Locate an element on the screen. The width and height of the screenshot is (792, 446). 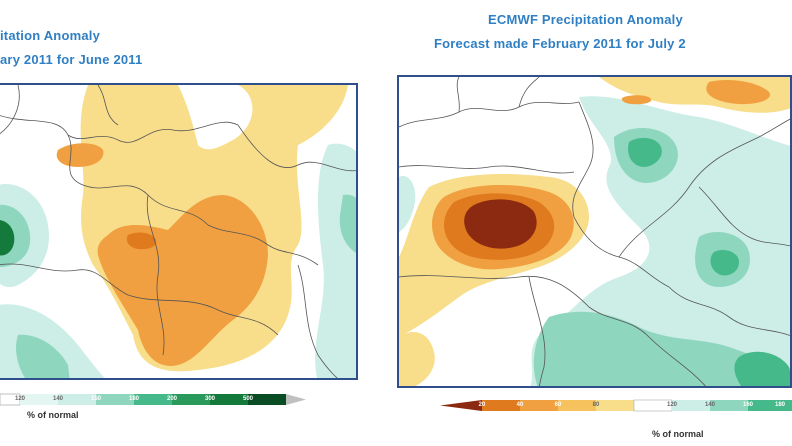
right-legend-unit-label: % of normal is located at coordinates (678, 434).